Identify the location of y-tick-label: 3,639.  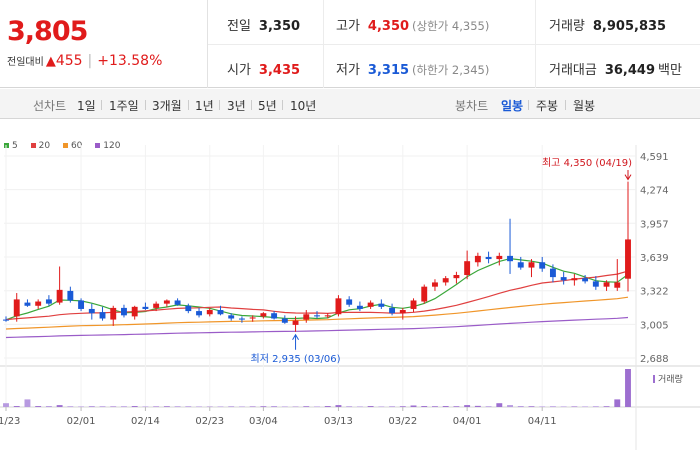
(654, 258).